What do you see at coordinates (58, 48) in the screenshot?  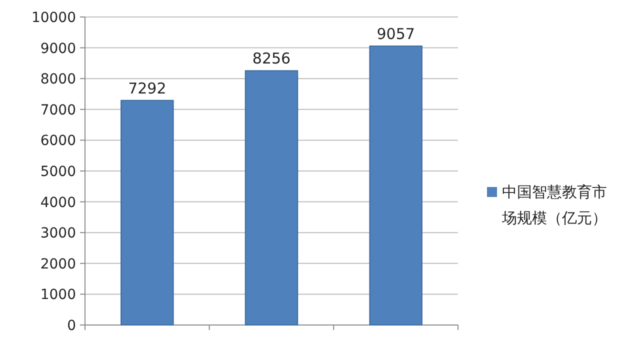 I see `y-tick-label: 9000` at bounding box center [58, 48].